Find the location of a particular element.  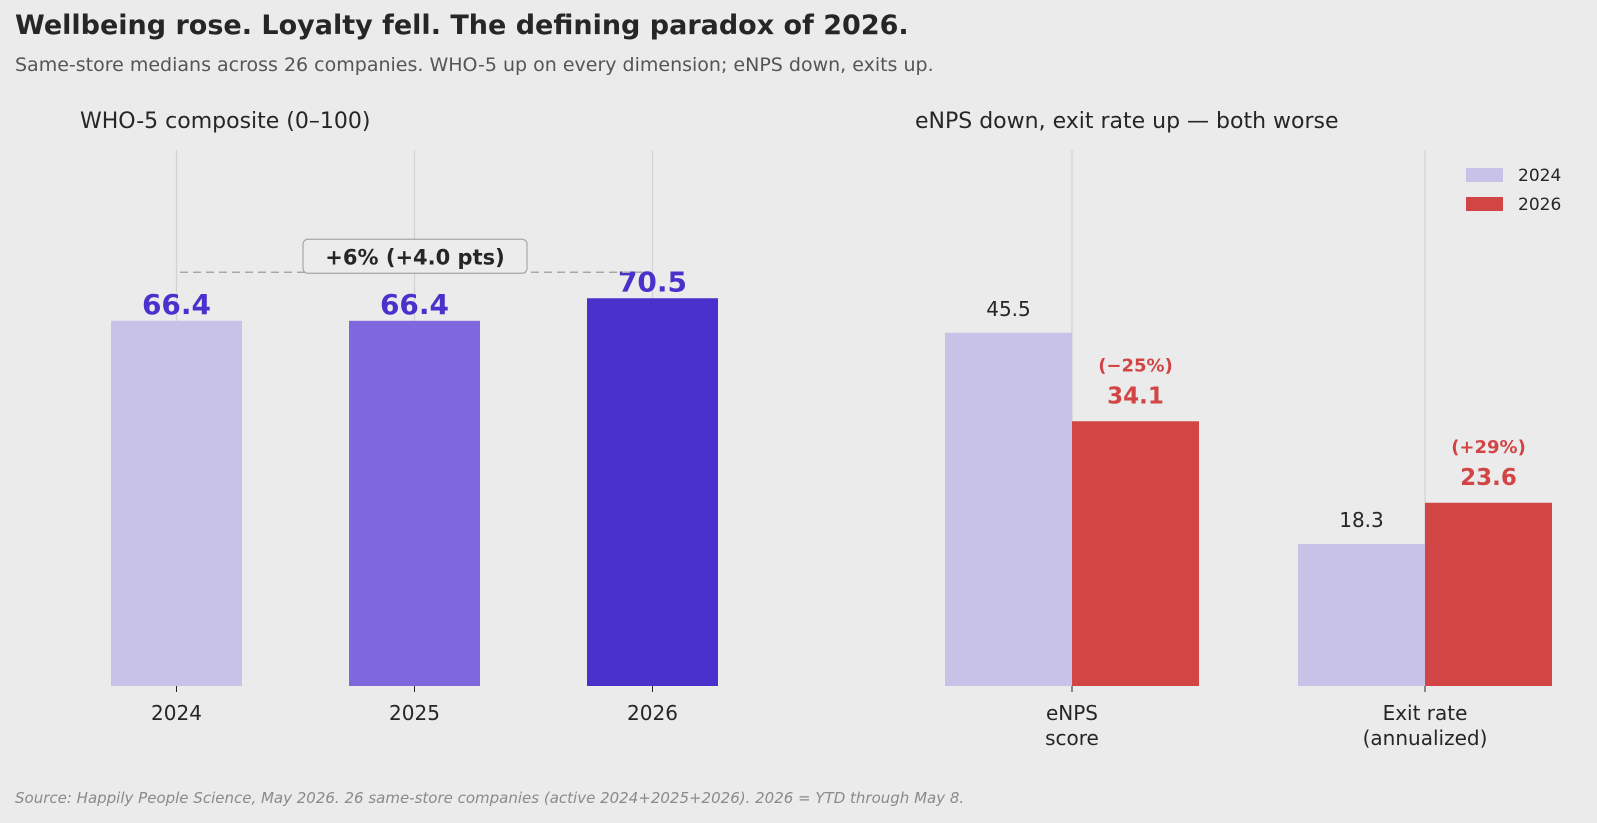

x-tick-label: 2026 is located at coordinates (652, 713).